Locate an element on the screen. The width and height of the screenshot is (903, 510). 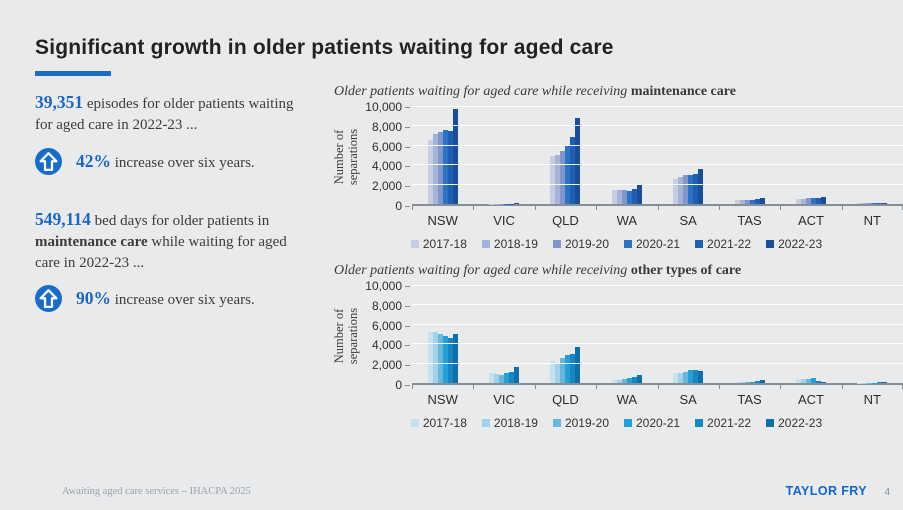
stat-number: 39,351 is located at coordinates (59, 102).